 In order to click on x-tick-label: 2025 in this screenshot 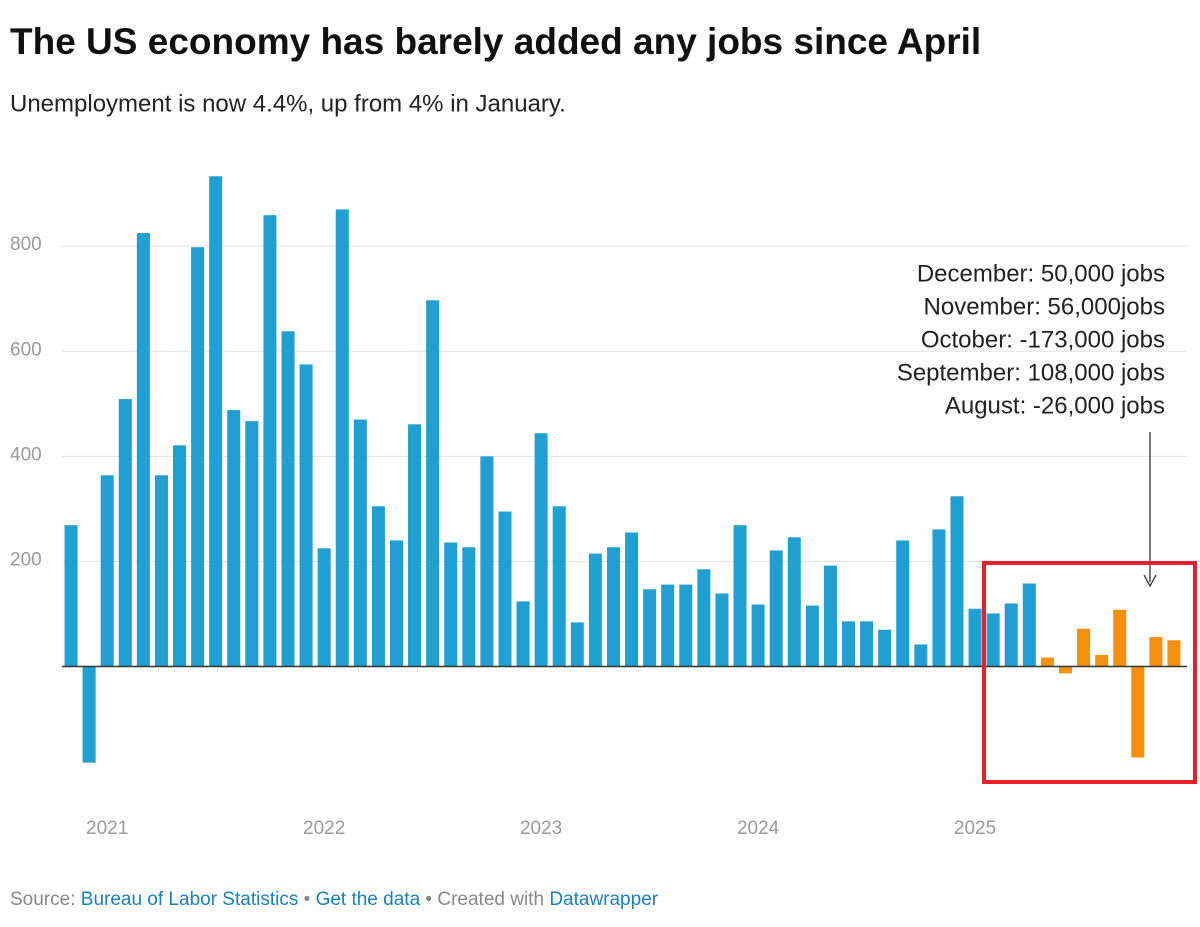, I will do `click(975, 828)`.